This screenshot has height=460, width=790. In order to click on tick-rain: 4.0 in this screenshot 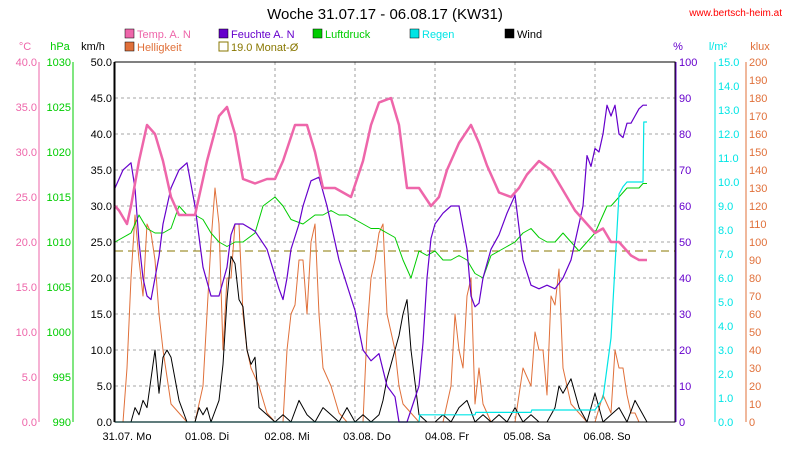, I will do `click(725, 327)`.